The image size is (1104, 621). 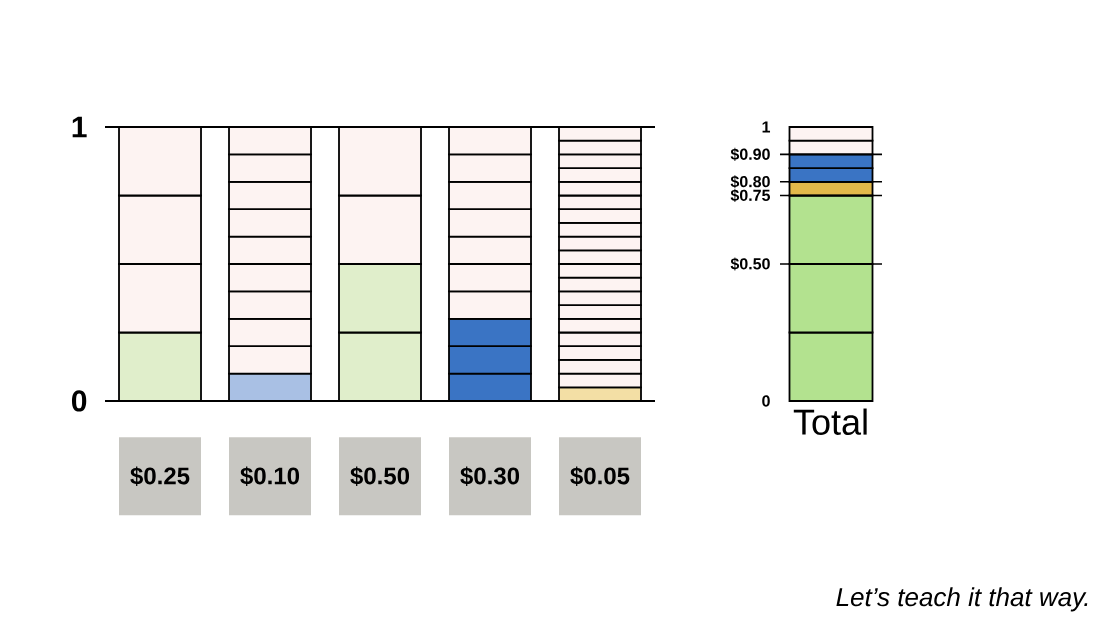 What do you see at coordinates (270, 476) in the screenshot?
I see `x-tick-label: $0.10` at bounding box center [270, 476].